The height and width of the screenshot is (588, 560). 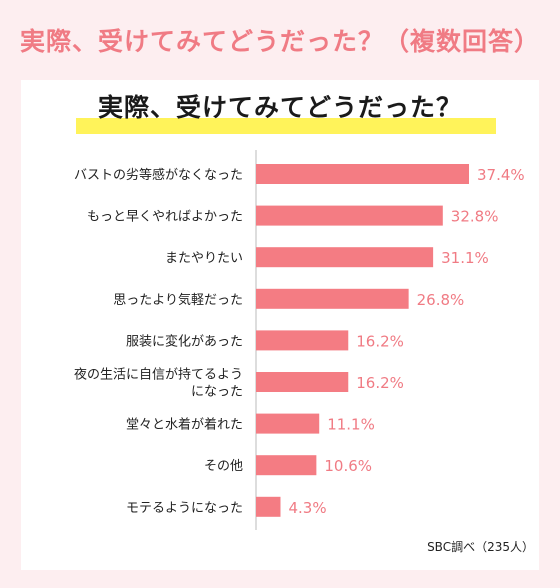 What do you see at coordinates (217, 392) in the screenshot?
I see `category-label: になった` at bounding box center [217, 392].